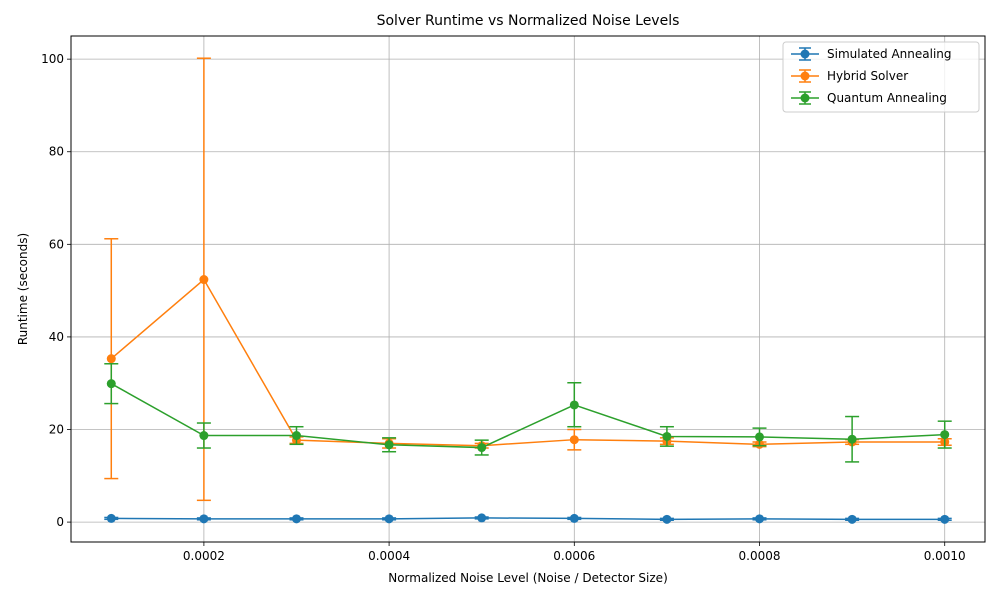 This screenshot has width=1000, height=600. Describe the element at coordinates (56, 152) in the screenshot. I see `y-tick-label: 80` at that location.